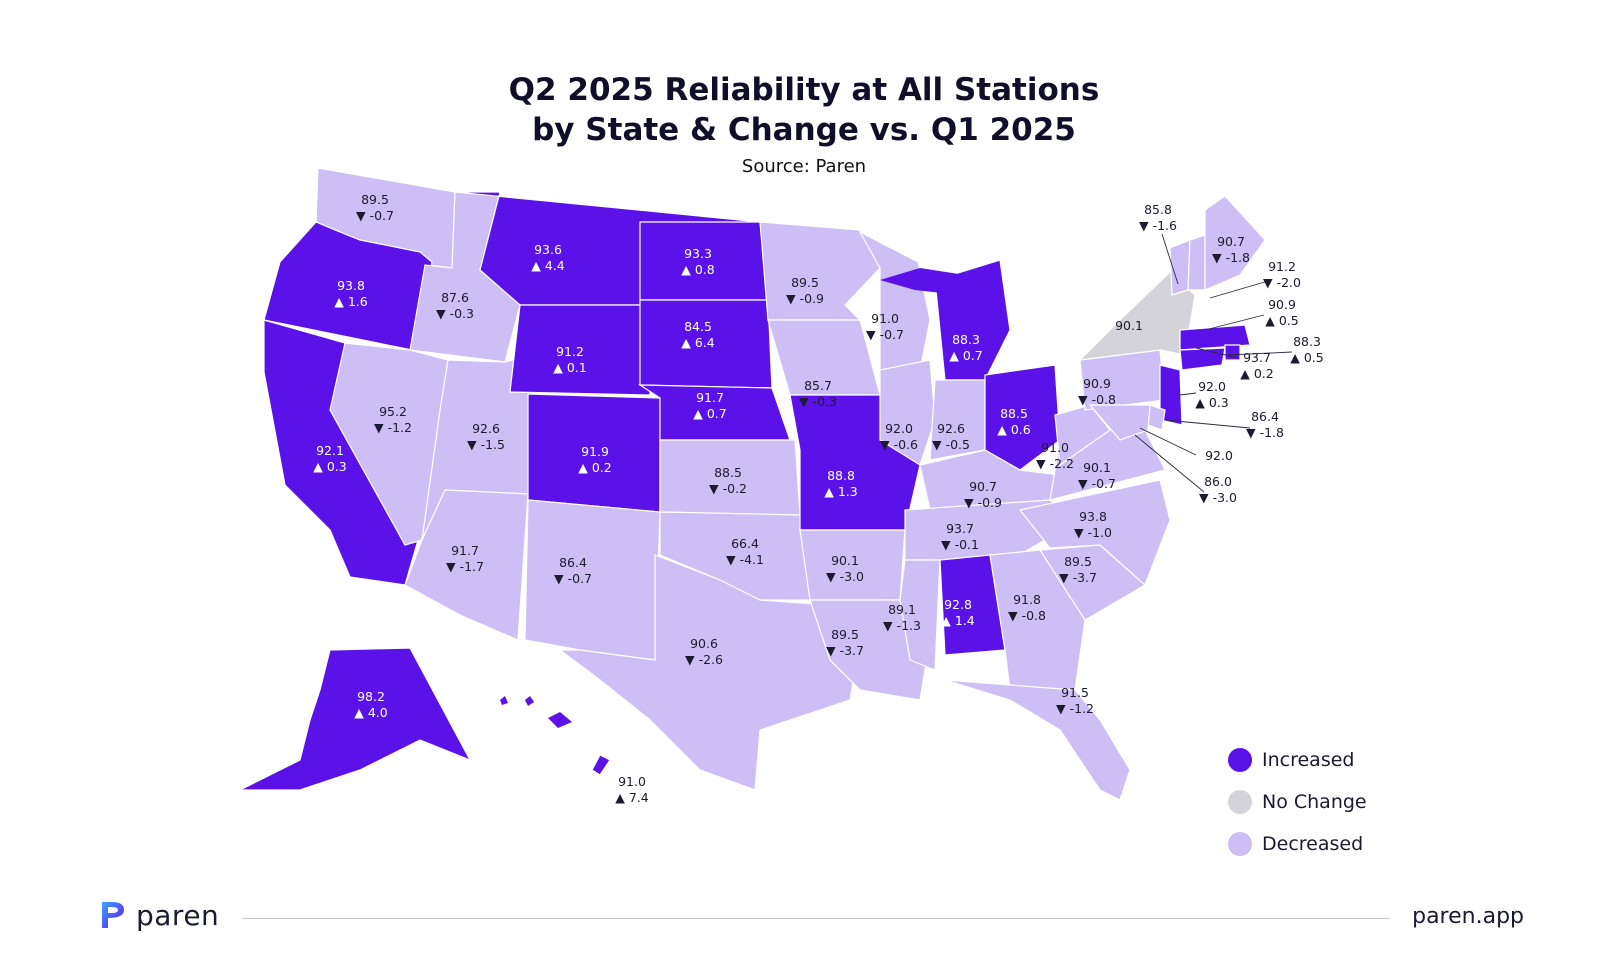 Image resolution: width=1608 pixels, height=970 pixels. Describe the element at coordinates (902, 609) in the screenshot. I see `state-value-ms: 89.1` at that location.